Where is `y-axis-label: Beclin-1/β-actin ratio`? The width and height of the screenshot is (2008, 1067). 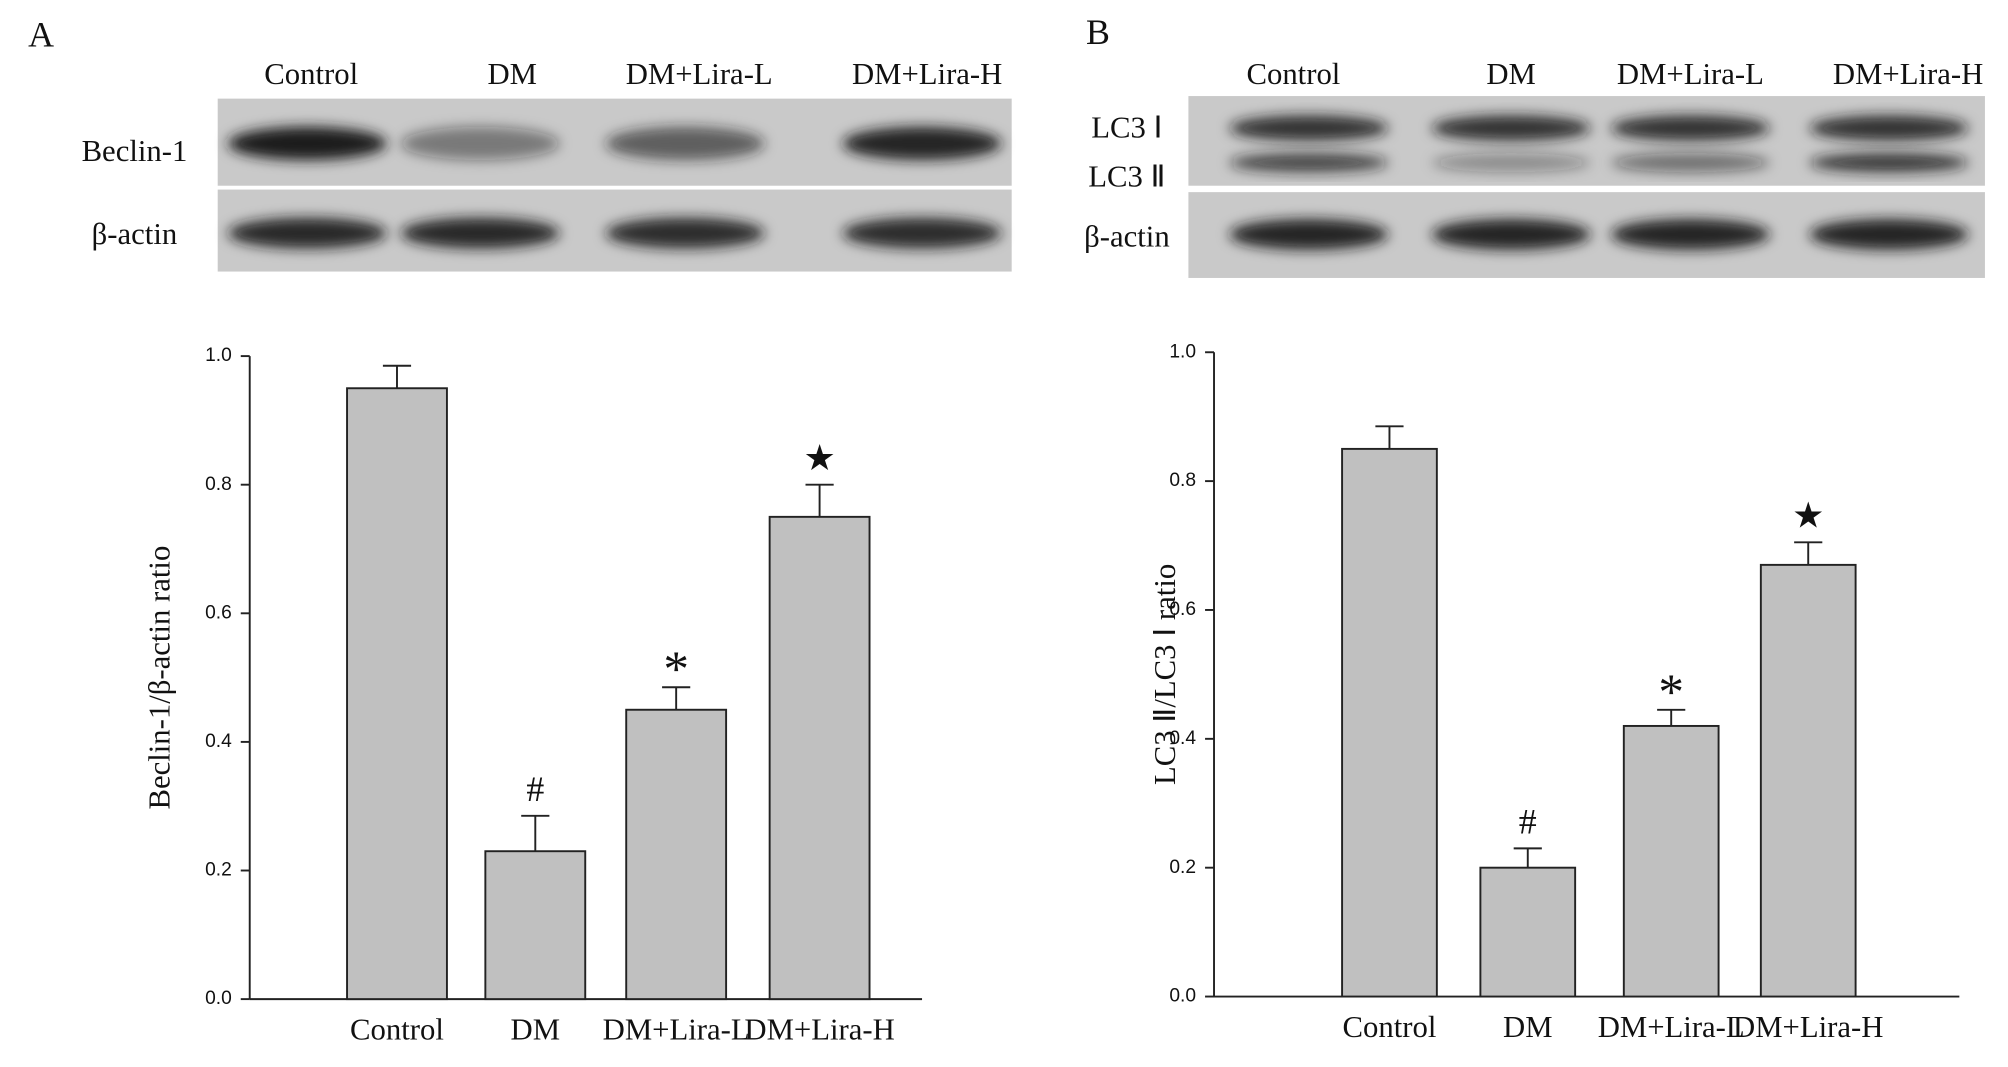 y-axis-label: Beclin-1/β-actin ratio is located at coordinates (160, 678).